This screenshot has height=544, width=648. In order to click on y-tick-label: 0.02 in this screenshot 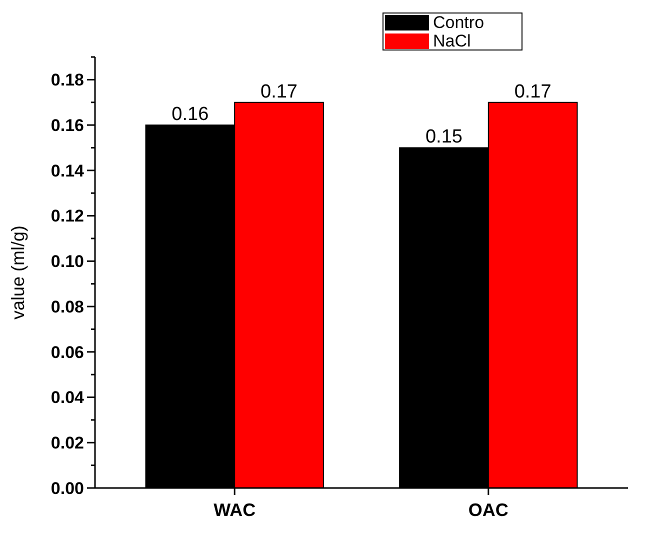, I will do `click(67, 443)`.